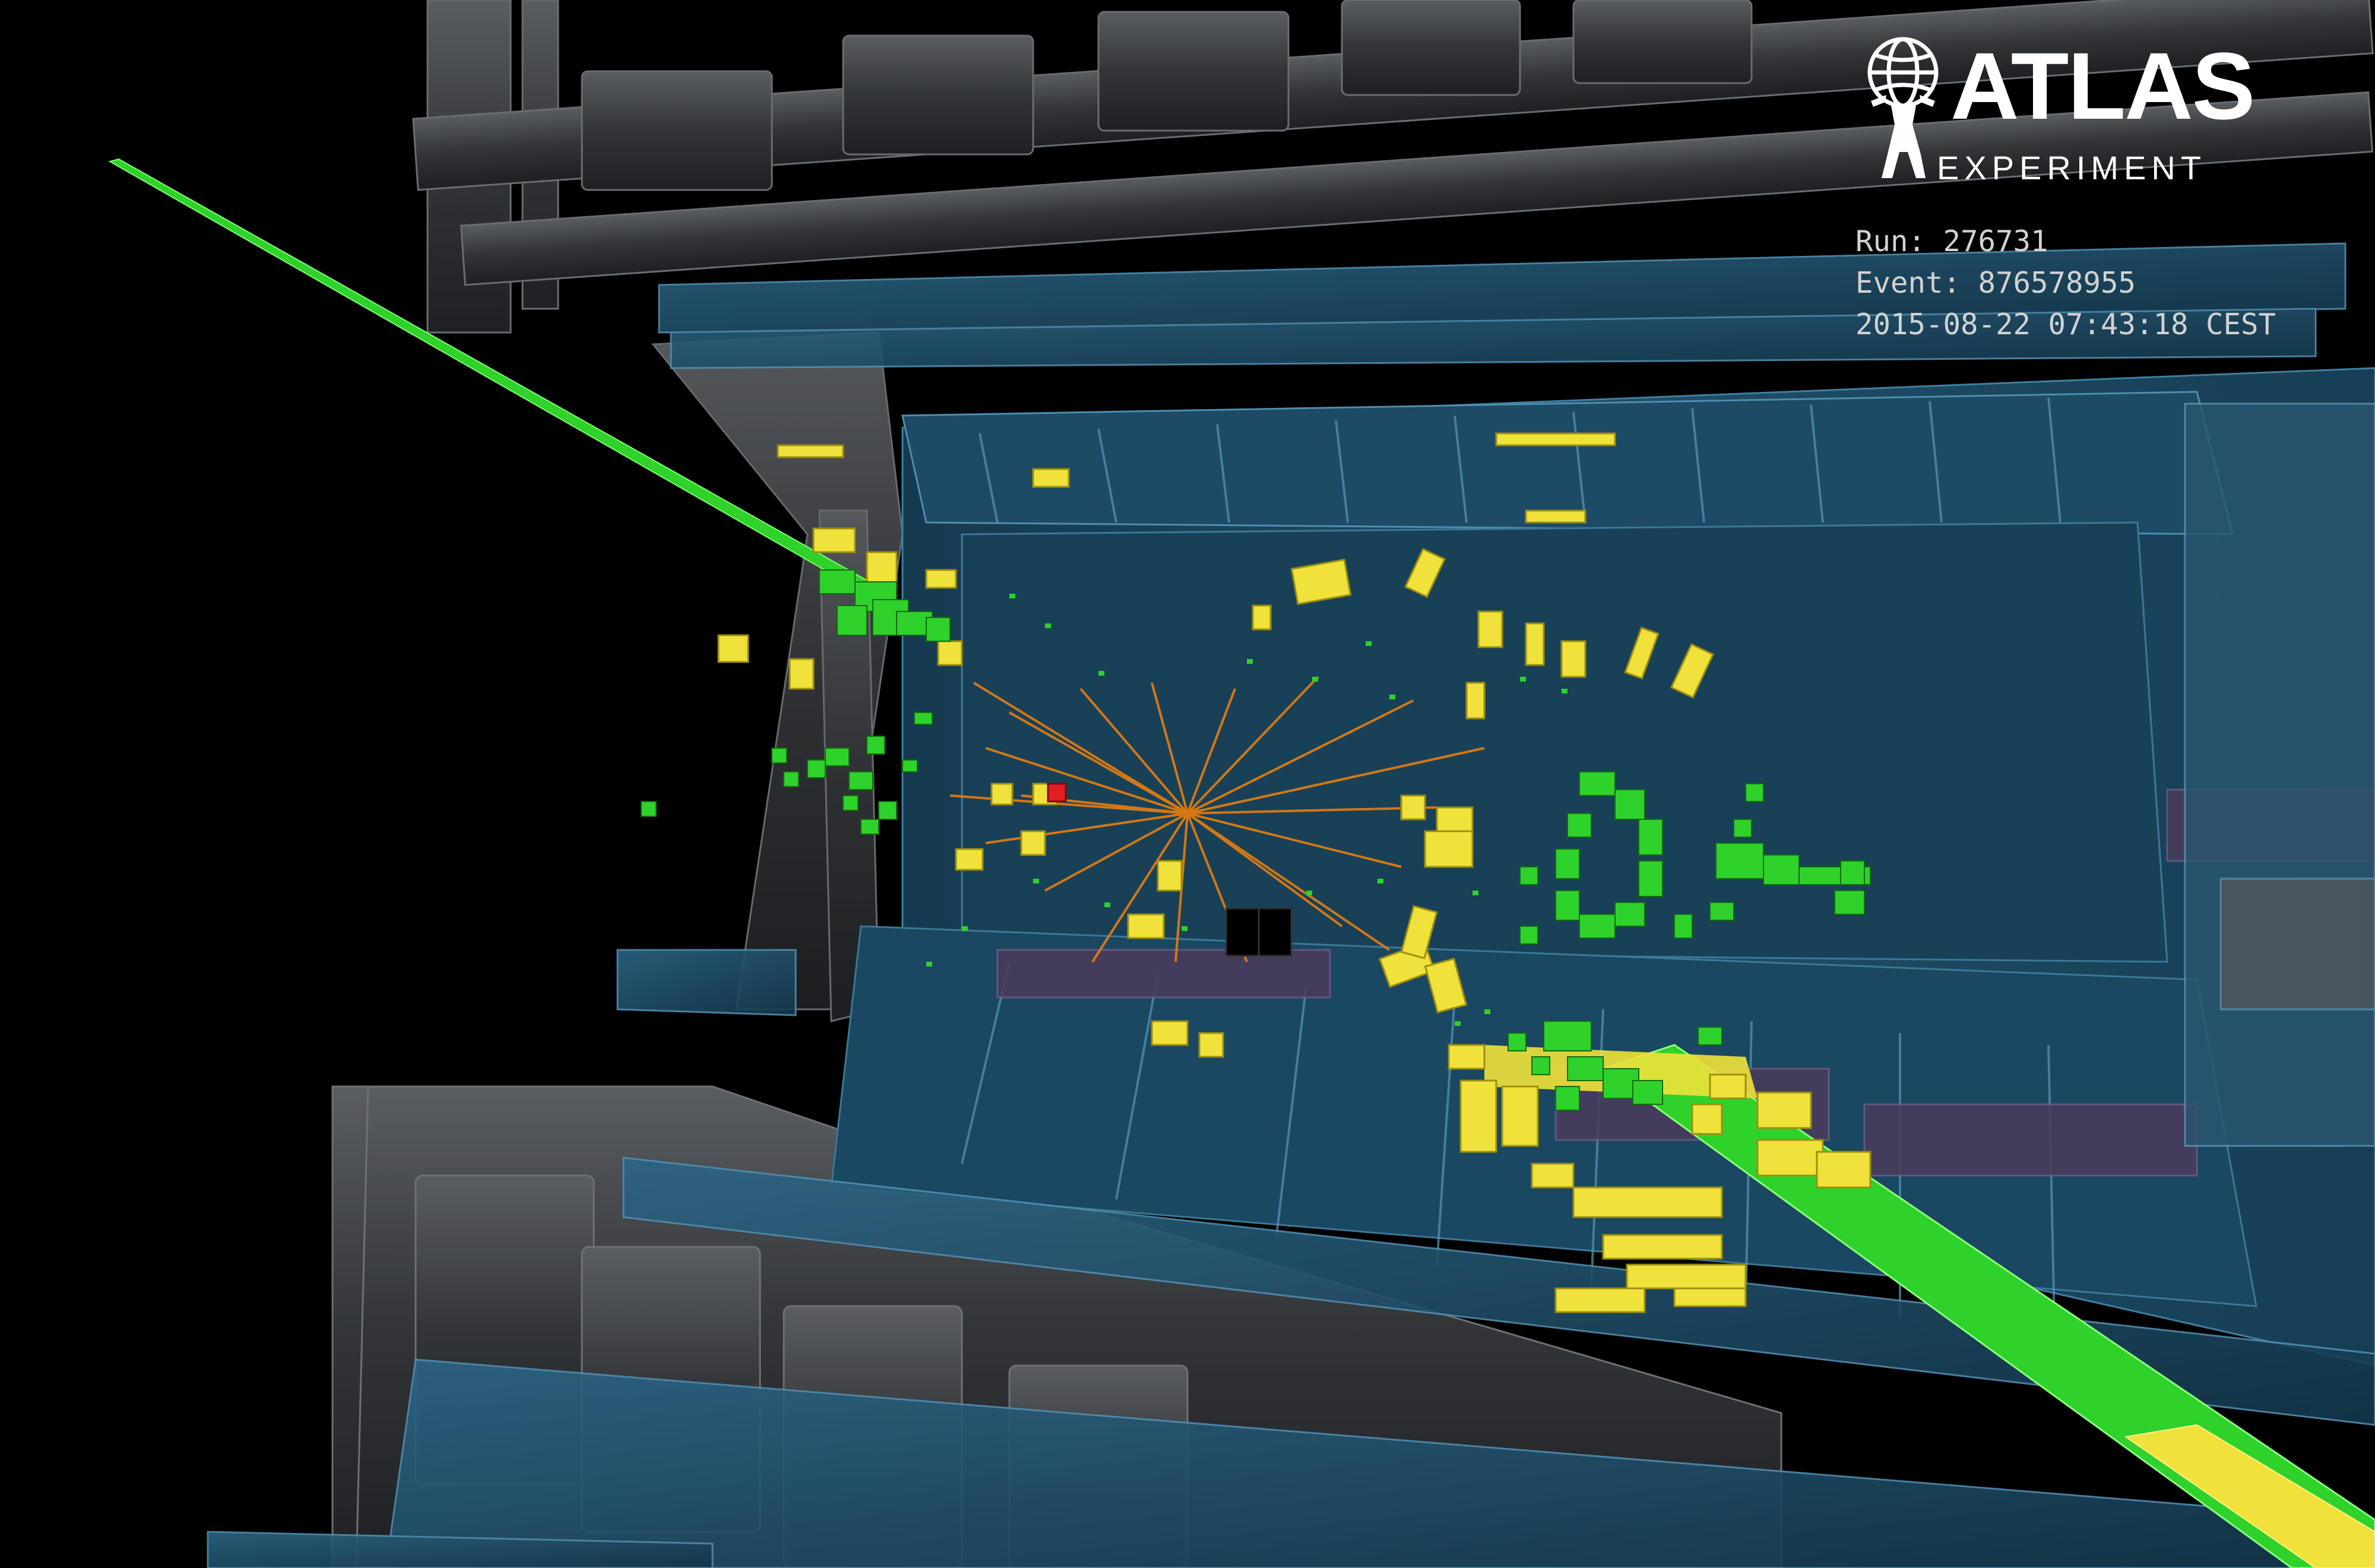 Image resolution: width=2375 pixels, height=1568 pixels. I want to click on inner-detector-tracks, so click(1217, 819).